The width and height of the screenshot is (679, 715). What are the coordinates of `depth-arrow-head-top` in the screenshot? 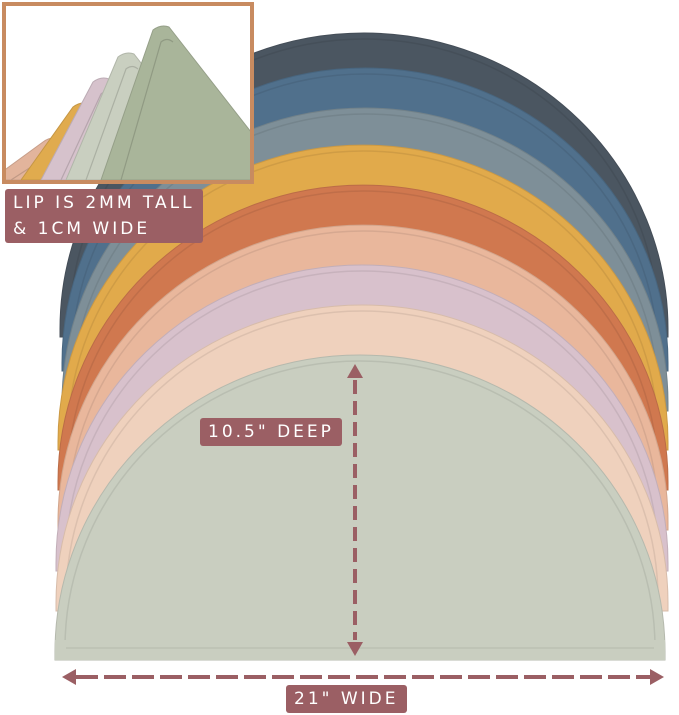 It's located at (355, 371).